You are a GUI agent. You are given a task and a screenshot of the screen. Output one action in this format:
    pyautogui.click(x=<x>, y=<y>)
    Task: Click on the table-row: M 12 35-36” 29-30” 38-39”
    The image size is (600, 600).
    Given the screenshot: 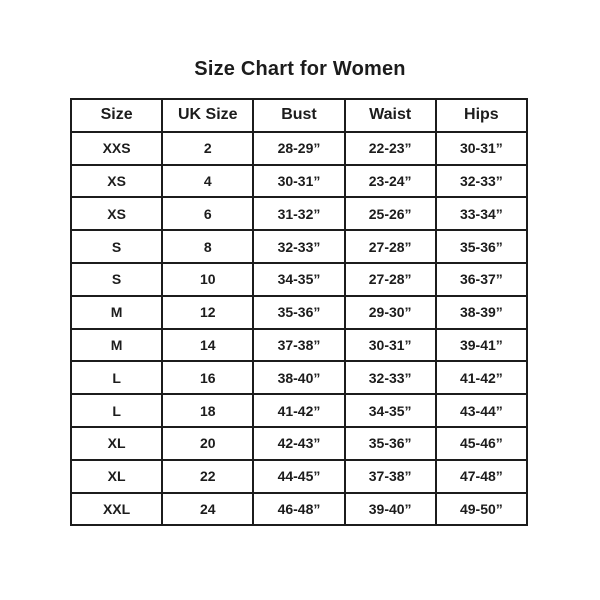 What is the action you would take?
    pyautogui.click(x=299, y=312)
    